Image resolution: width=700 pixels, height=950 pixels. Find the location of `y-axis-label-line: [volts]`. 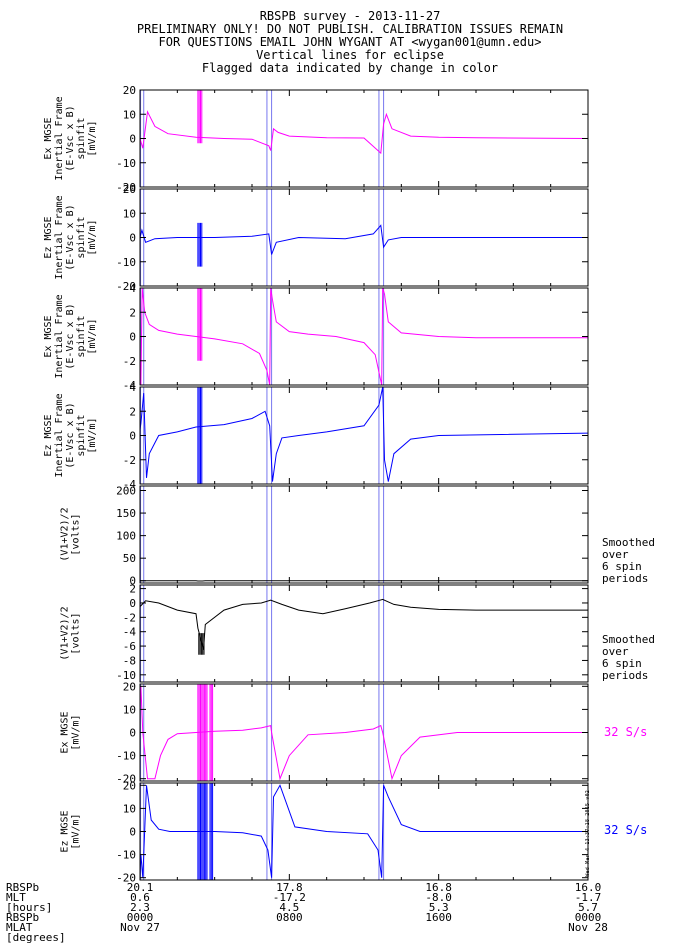

y-axis-label-line: [volts] is located at coordinates (76, 534).